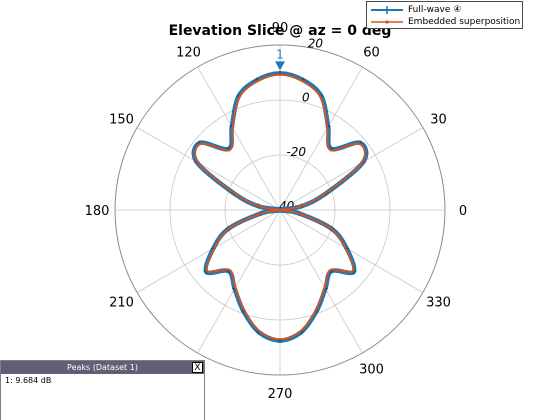  Describe the element at coordinates (387, 10) in the screenshot. I see `legend-swatch-full-wave` at that location.